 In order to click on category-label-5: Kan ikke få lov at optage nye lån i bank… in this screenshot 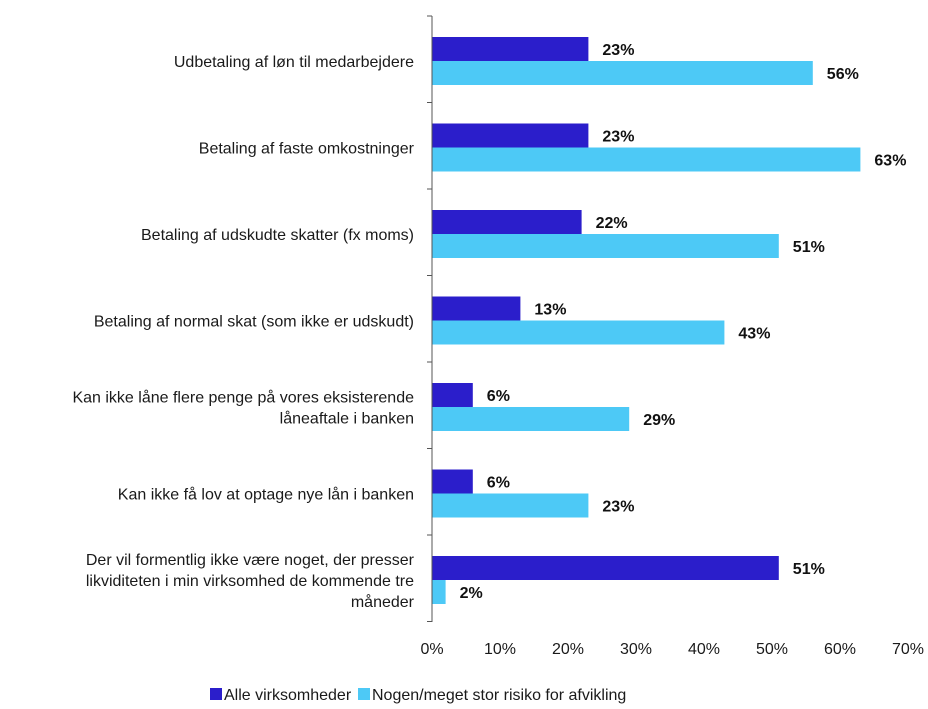, I will do `click(266, 495)`.